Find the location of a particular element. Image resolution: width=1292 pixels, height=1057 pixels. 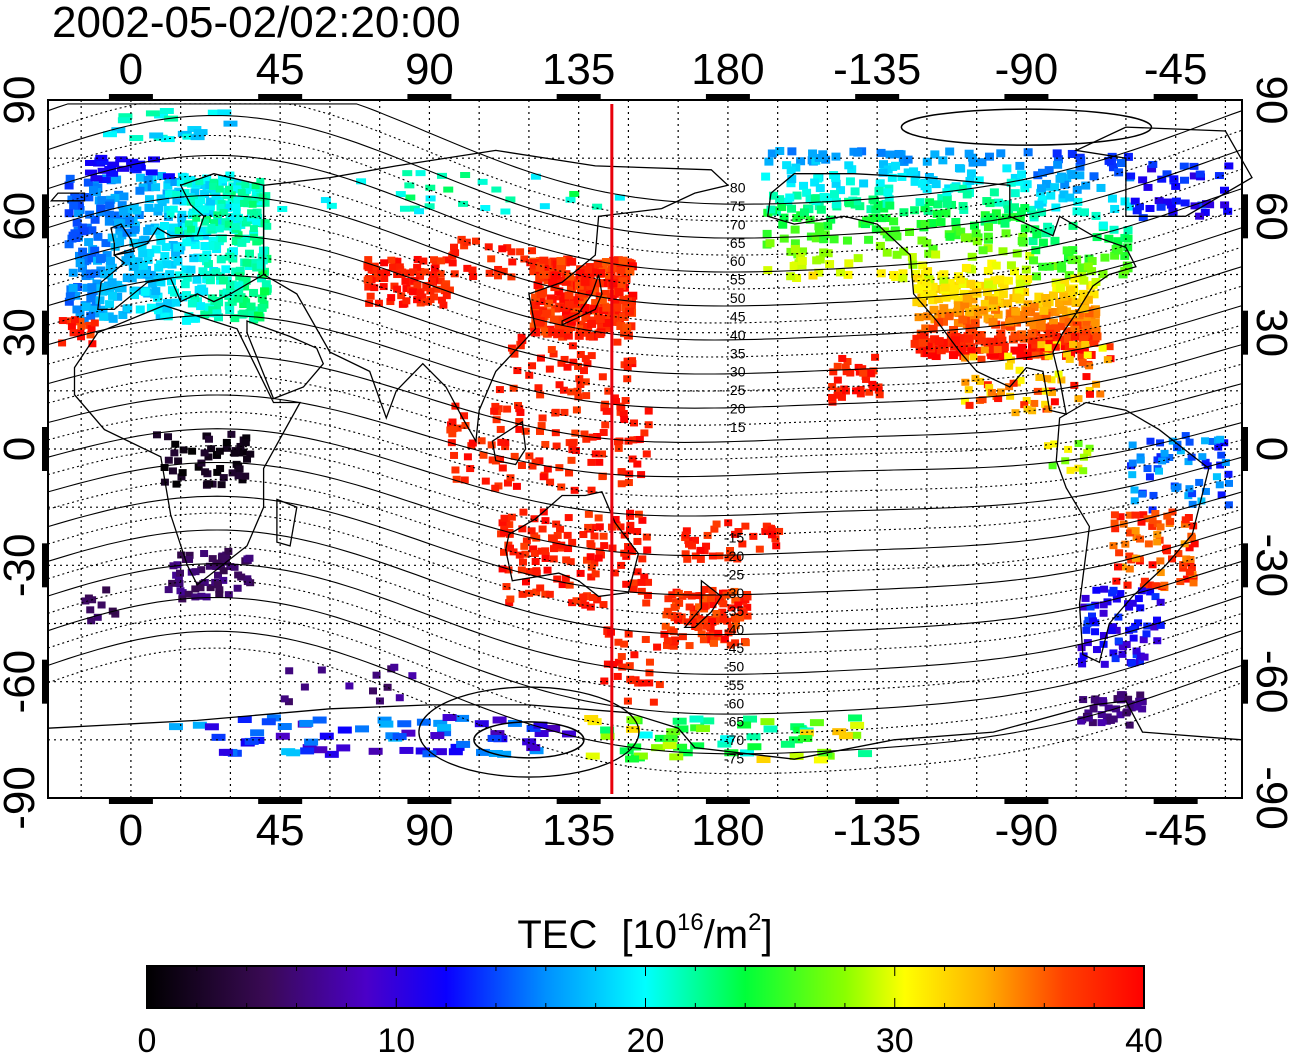

map-title: 2002-05-02/02:20:00 is located at coordinates (256, 23).